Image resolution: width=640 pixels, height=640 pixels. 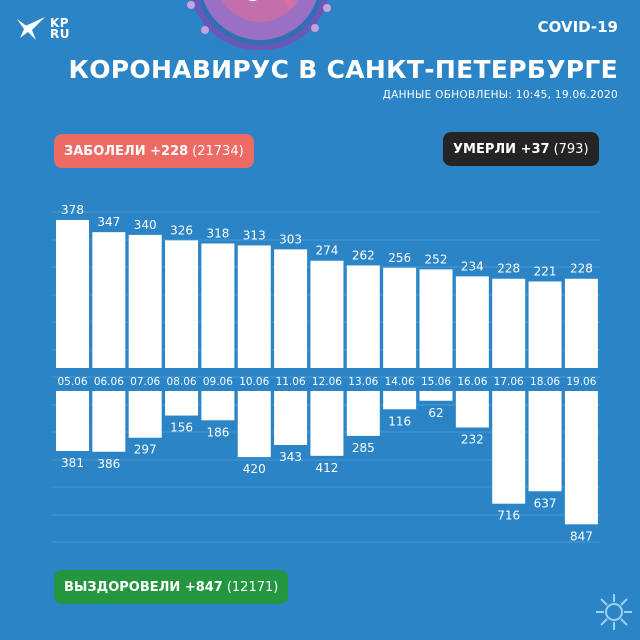 What do you see at coordinates (343, 69) in the screenshot?
I see `page-title: КОРОНАВИРУС В САНКТ-ПЕТЕРБУРГЕ` at bounding box center [343, 69].